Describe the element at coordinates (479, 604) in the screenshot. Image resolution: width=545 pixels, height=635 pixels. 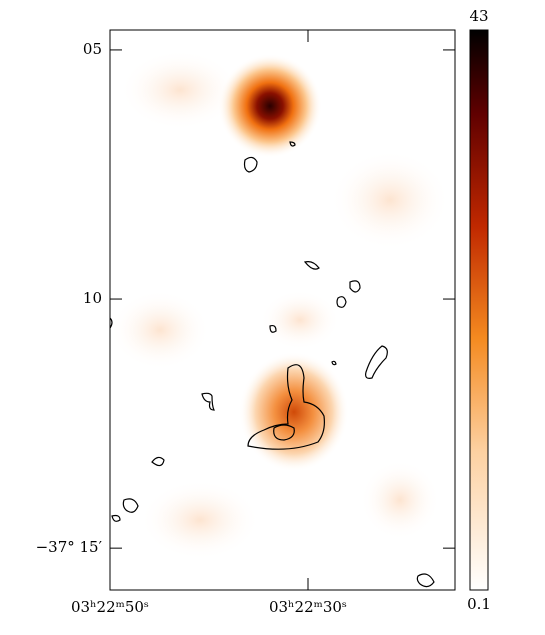
I see `colorbar-min-label: 0.1` at that location.